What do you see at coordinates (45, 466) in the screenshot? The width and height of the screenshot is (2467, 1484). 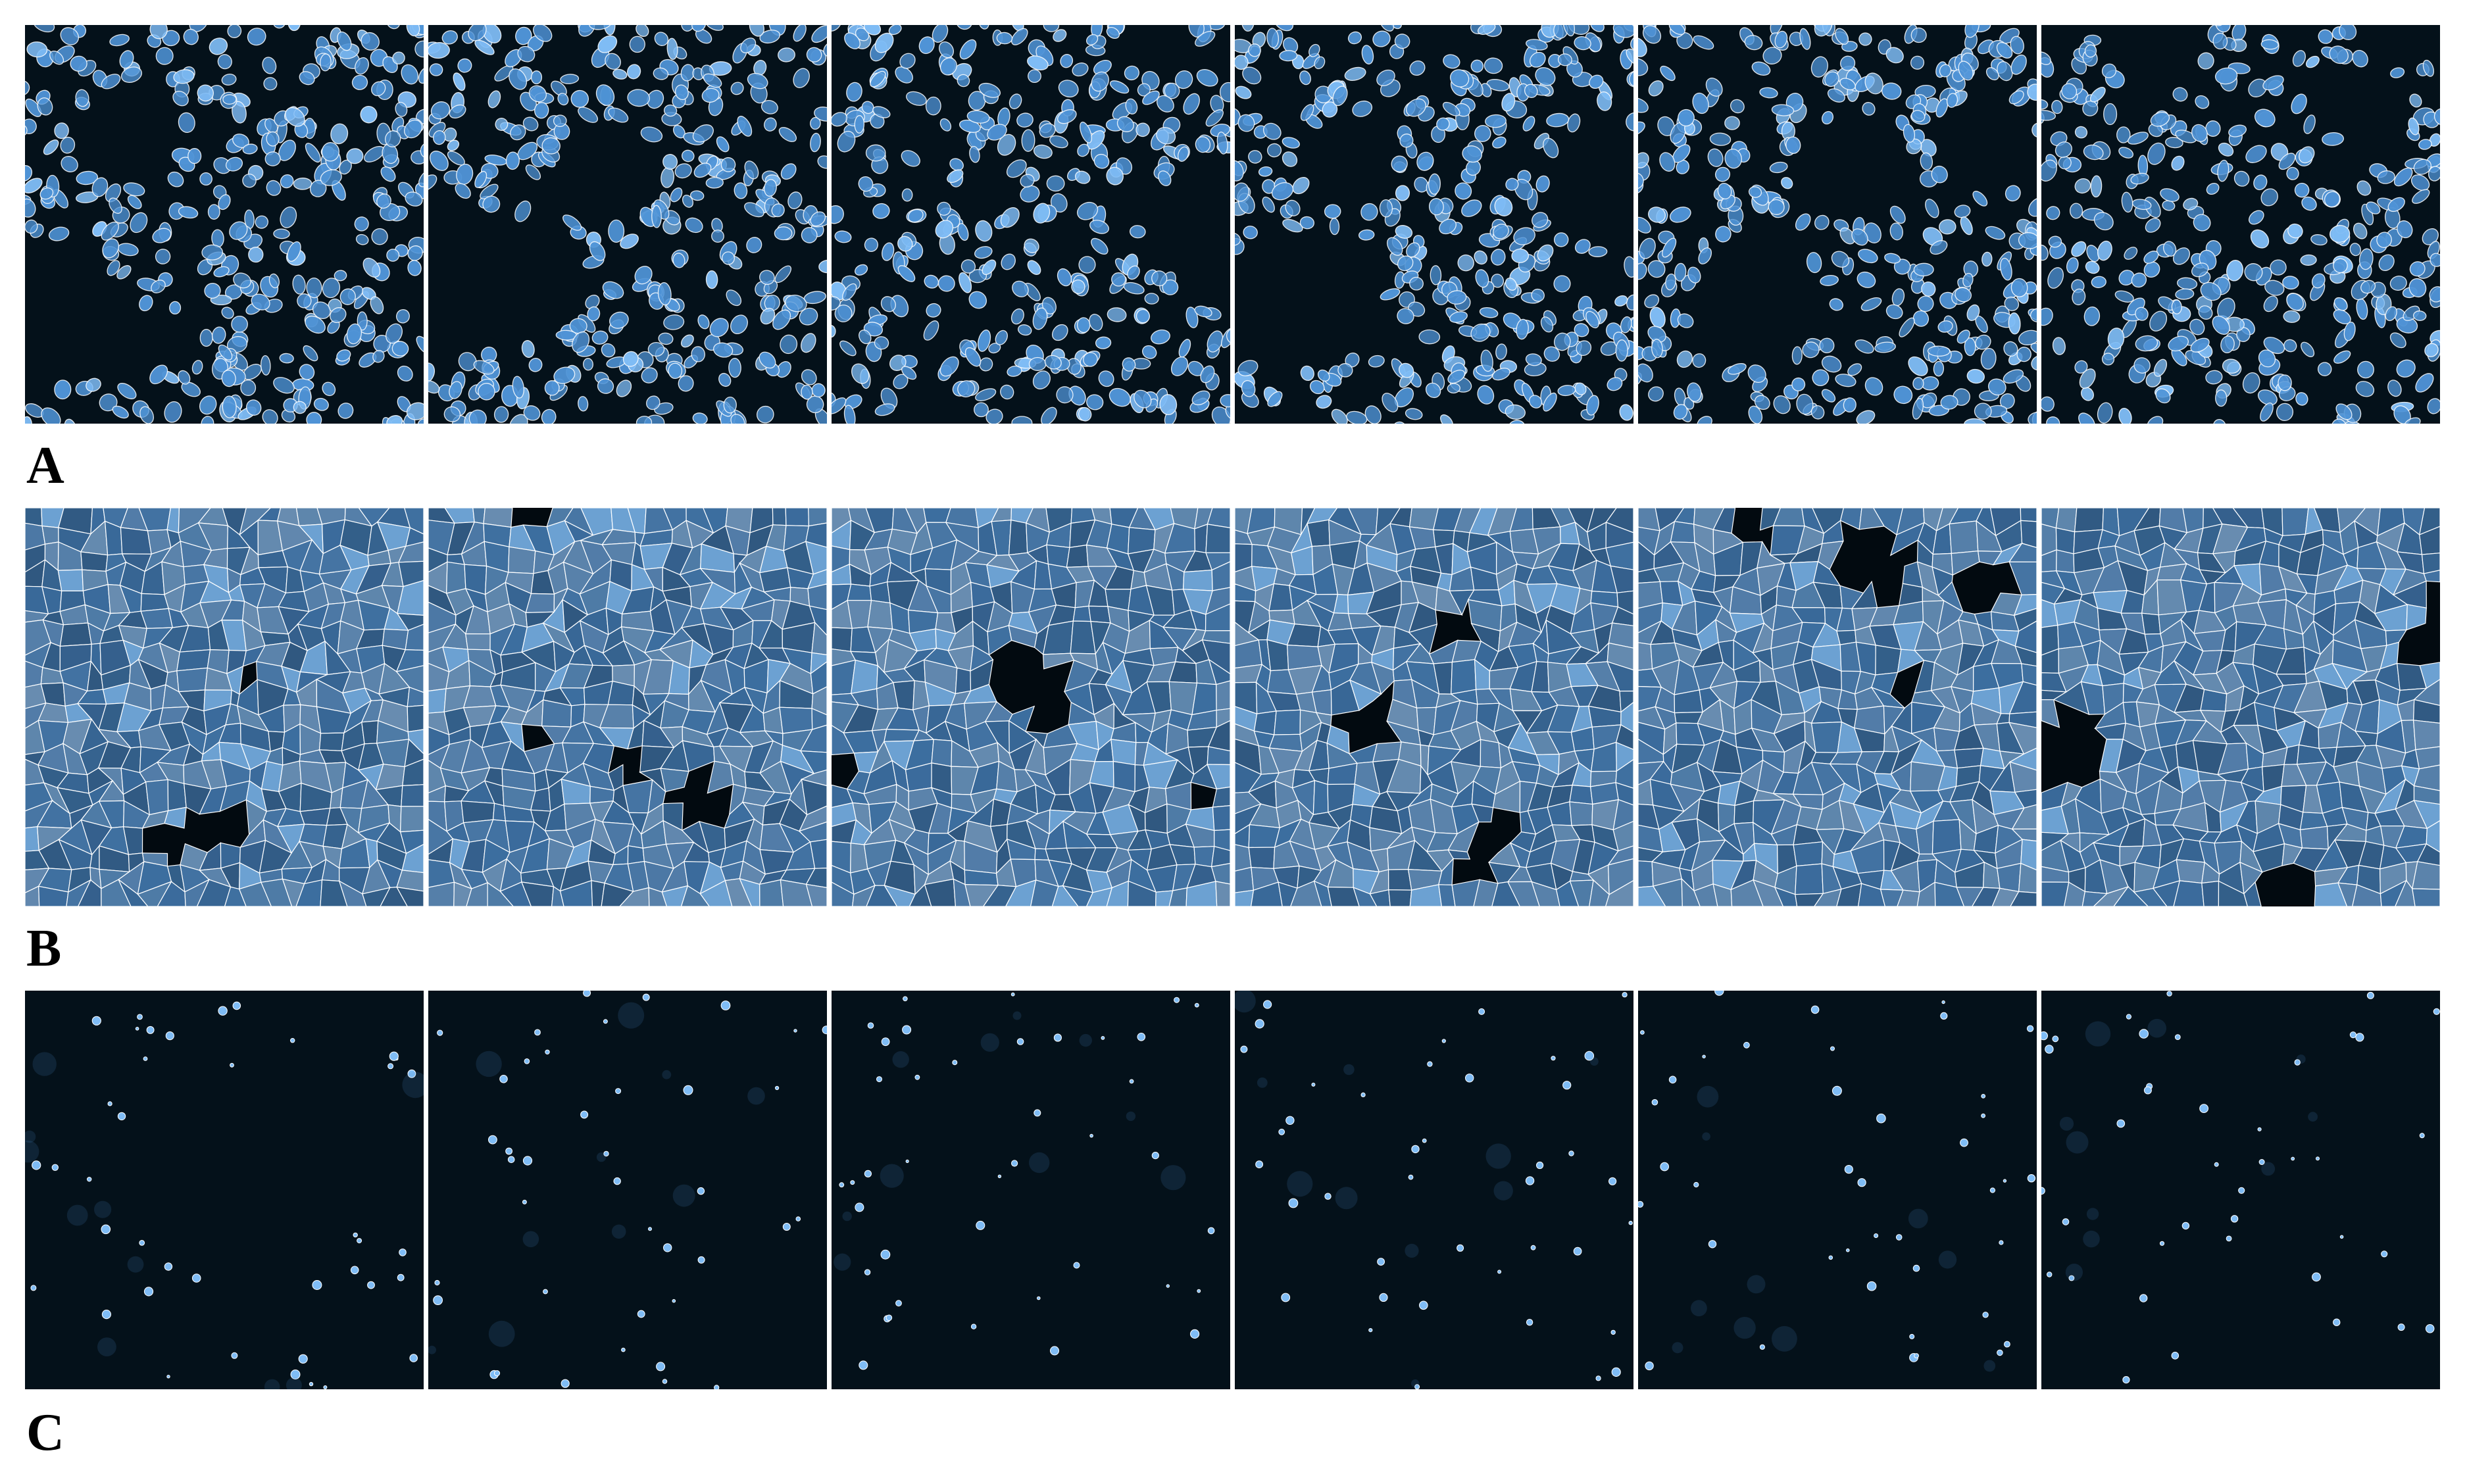 I see `panel-a-label: A` at bounding box center [45, 466].